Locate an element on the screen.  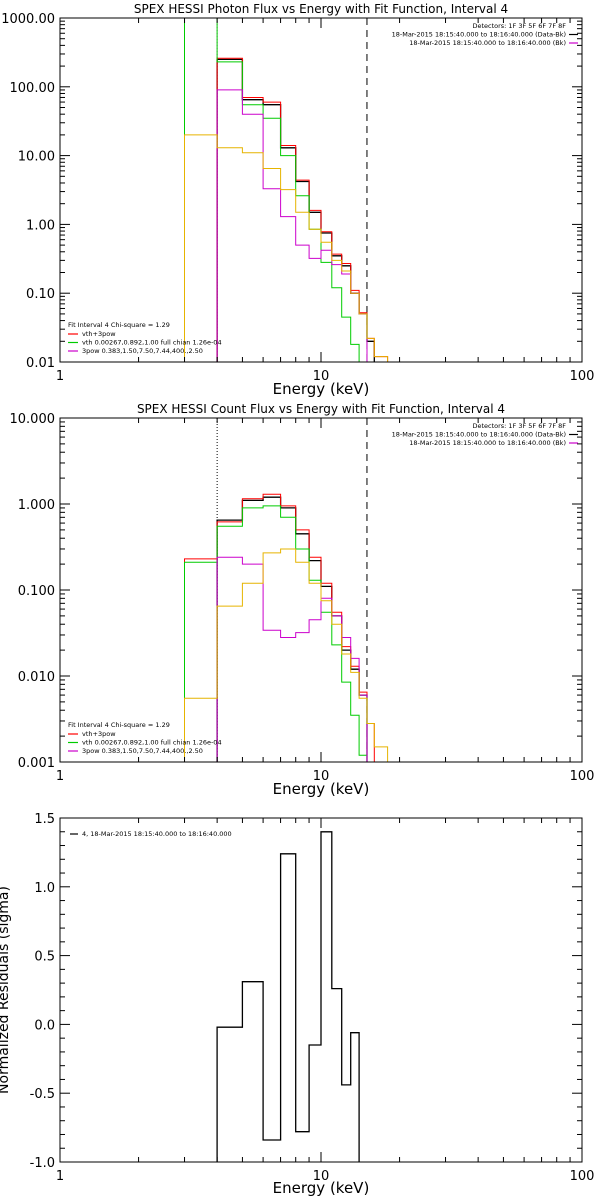
y-tick-label: 100.00 is located at coordinates (33, 88).